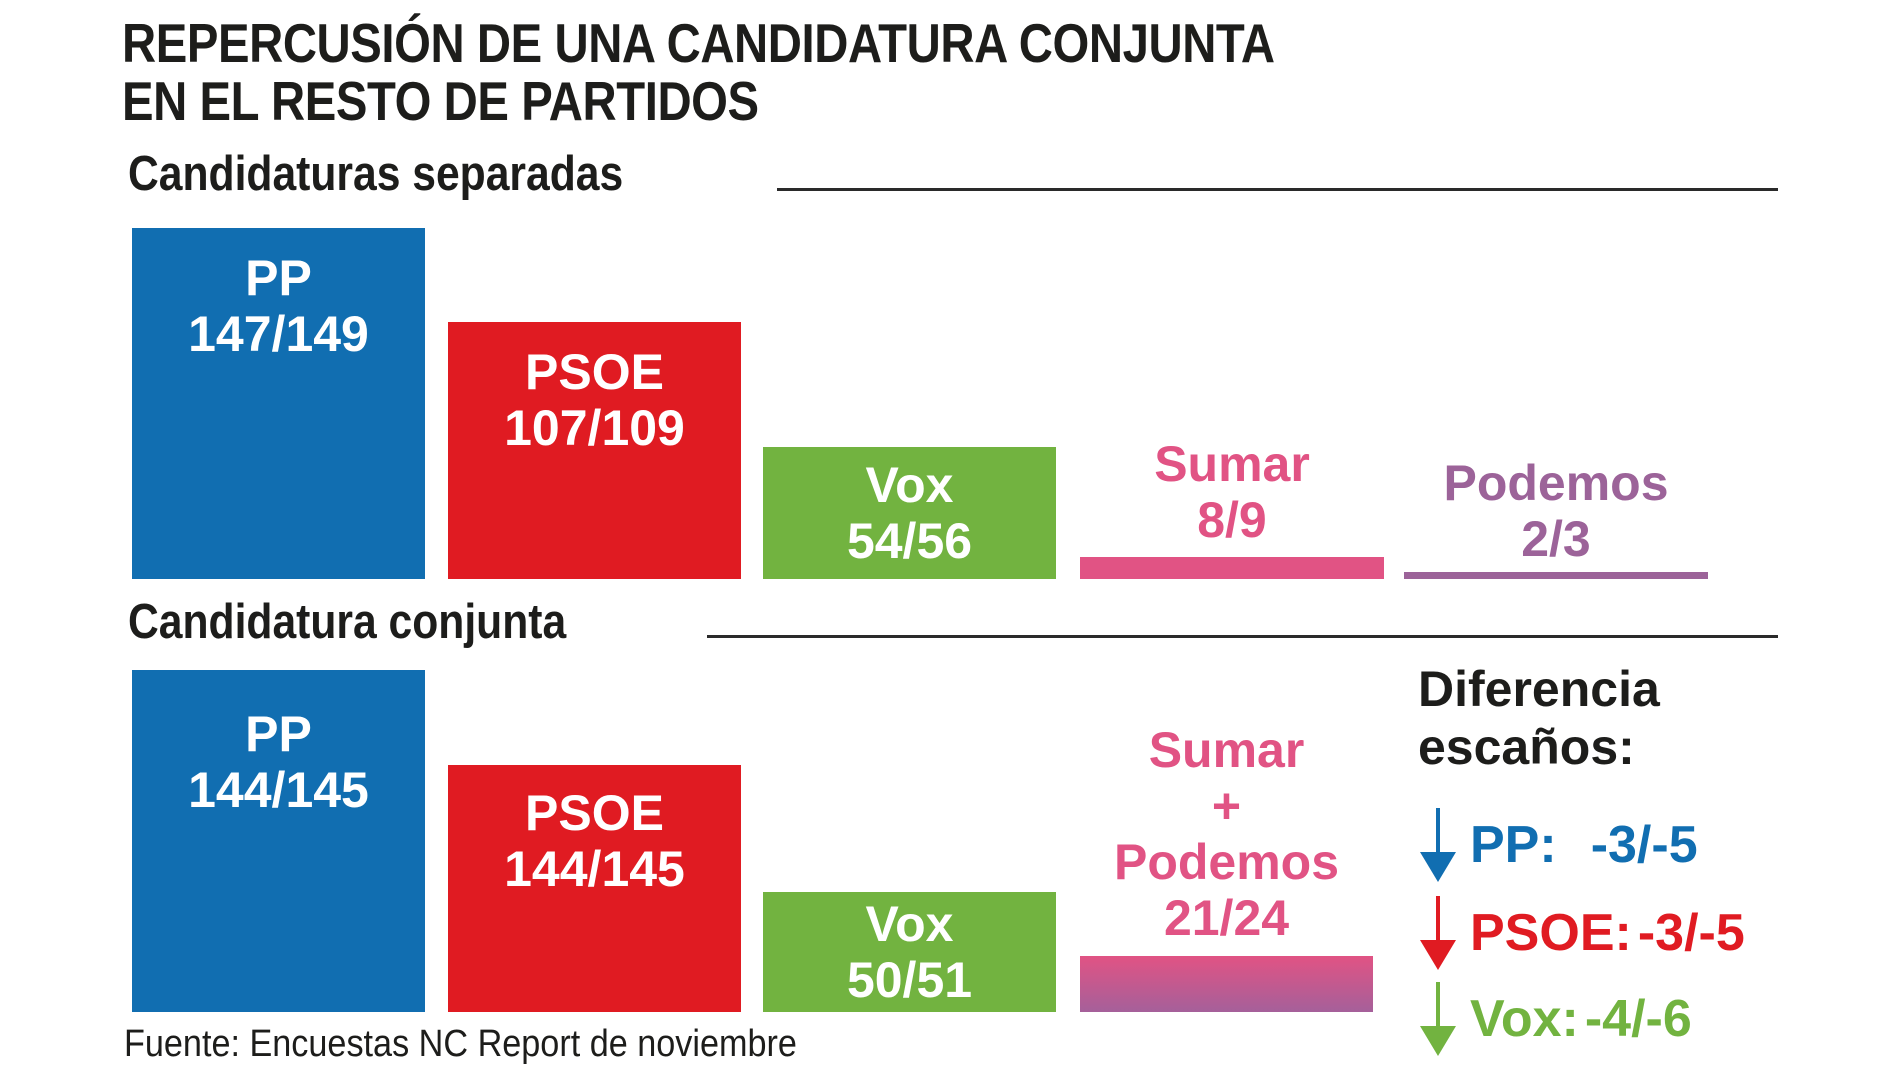 The height and width of the screenshot is (1069, 1900). What do you see at coordinates (1242, 636) in the screenshot?
I see `section-divider-joint` at bounding box center [1242, 636].